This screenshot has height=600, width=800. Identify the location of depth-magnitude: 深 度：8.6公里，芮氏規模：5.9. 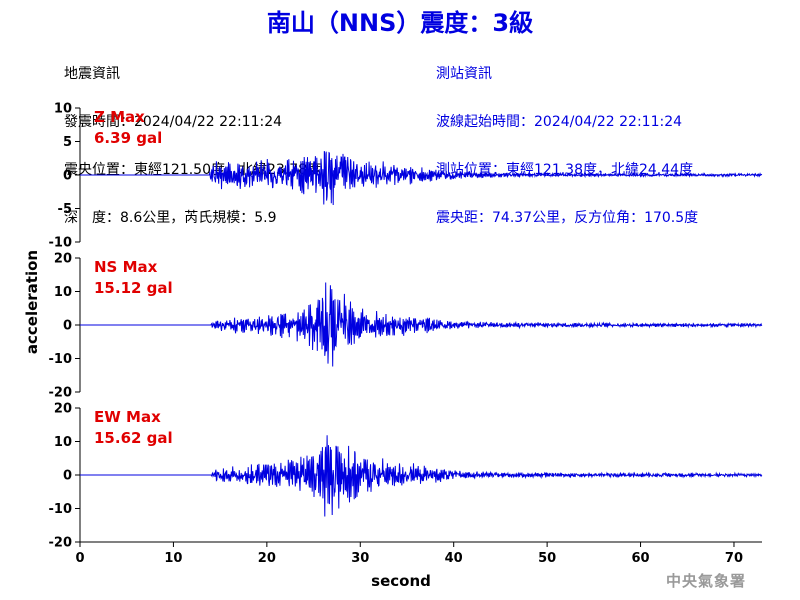
(170, 218).